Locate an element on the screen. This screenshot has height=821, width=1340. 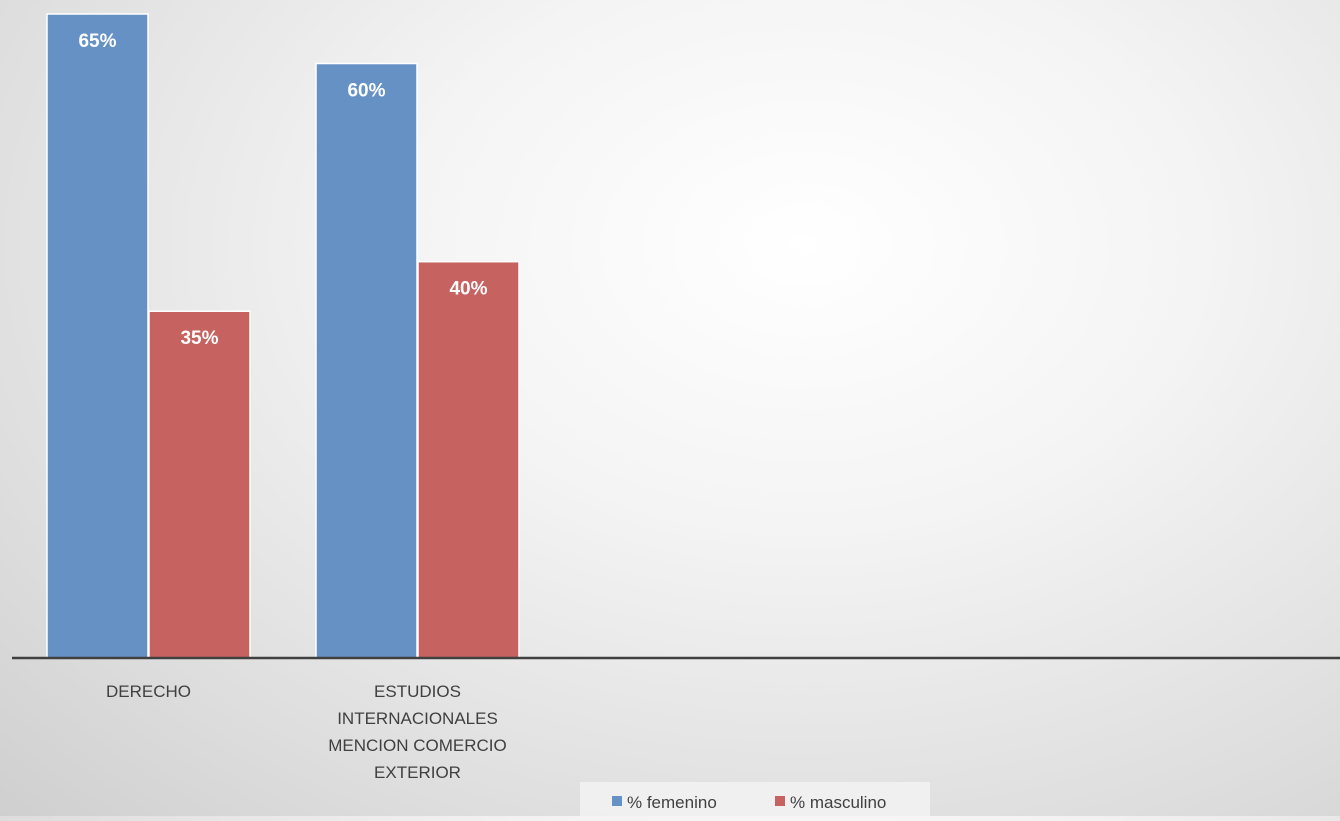
category-label: ESTUDIOS is located at coordinates (417, 691).